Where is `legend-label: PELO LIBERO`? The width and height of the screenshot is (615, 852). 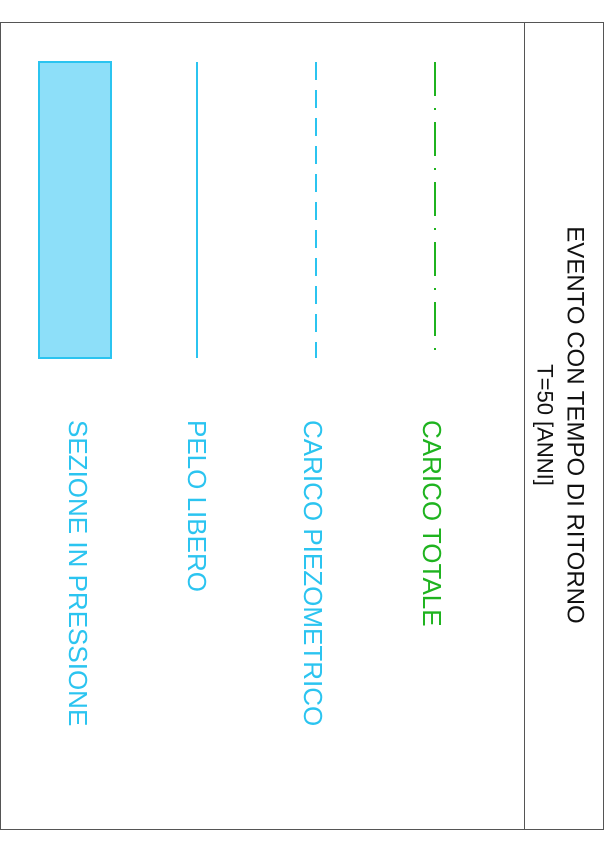
legend-label: PELO LIBERO is located at coordinates (197, 506).